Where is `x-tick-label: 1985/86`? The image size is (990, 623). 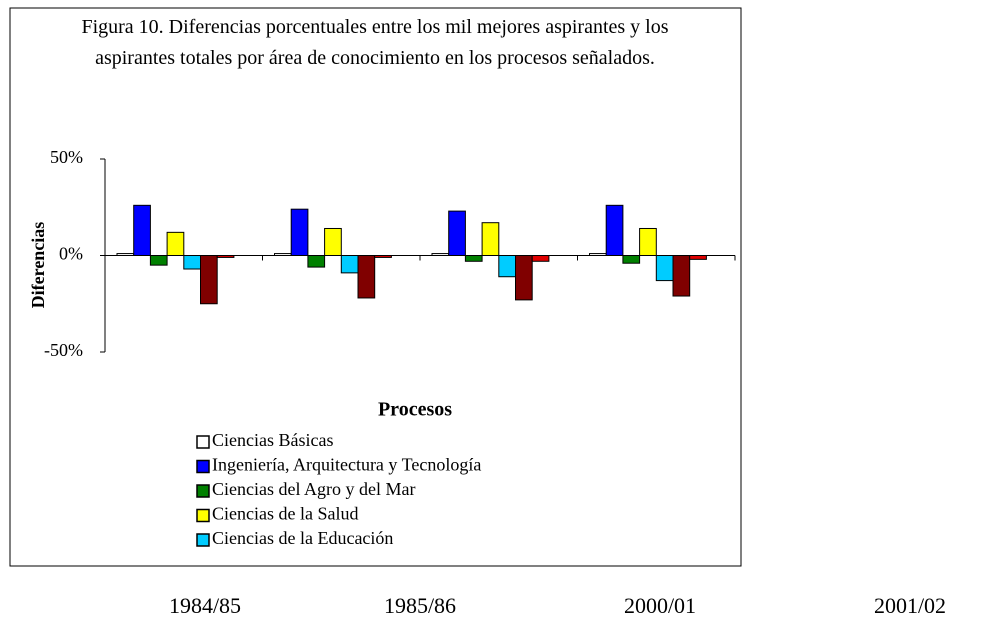
x-tick-label: 1985/86 is located at coordinates (420, 605).